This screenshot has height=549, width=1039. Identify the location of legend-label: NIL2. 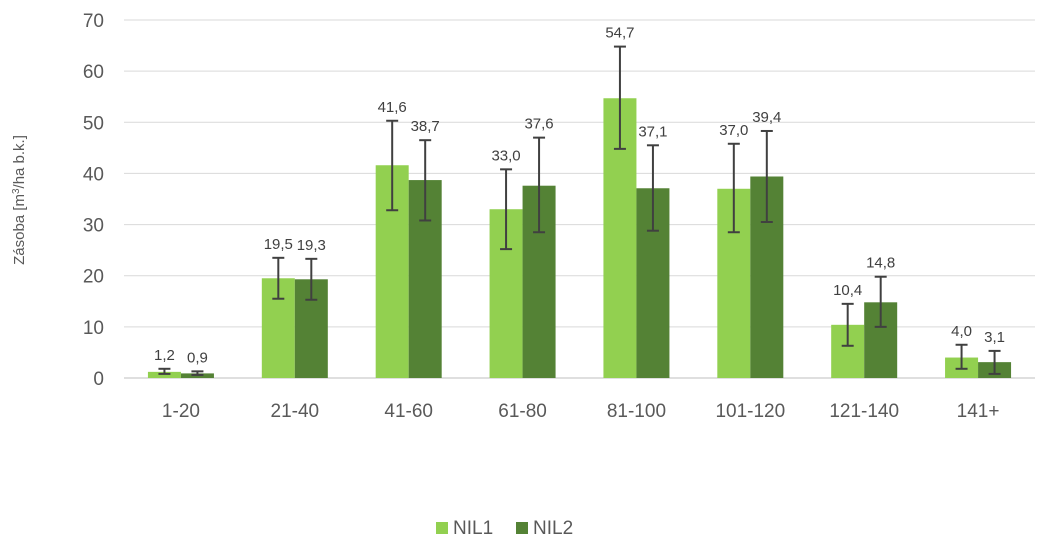
(553, 528).